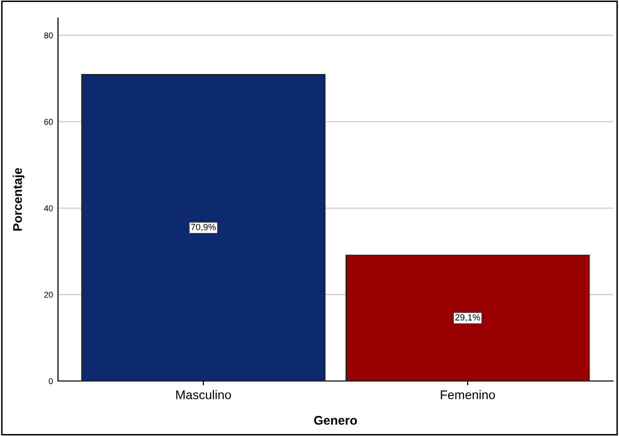  What do you see at coordinates (335, 420) in the screenshot?
I see `x-axis-title: Genero` at bounding box center [335, 420].